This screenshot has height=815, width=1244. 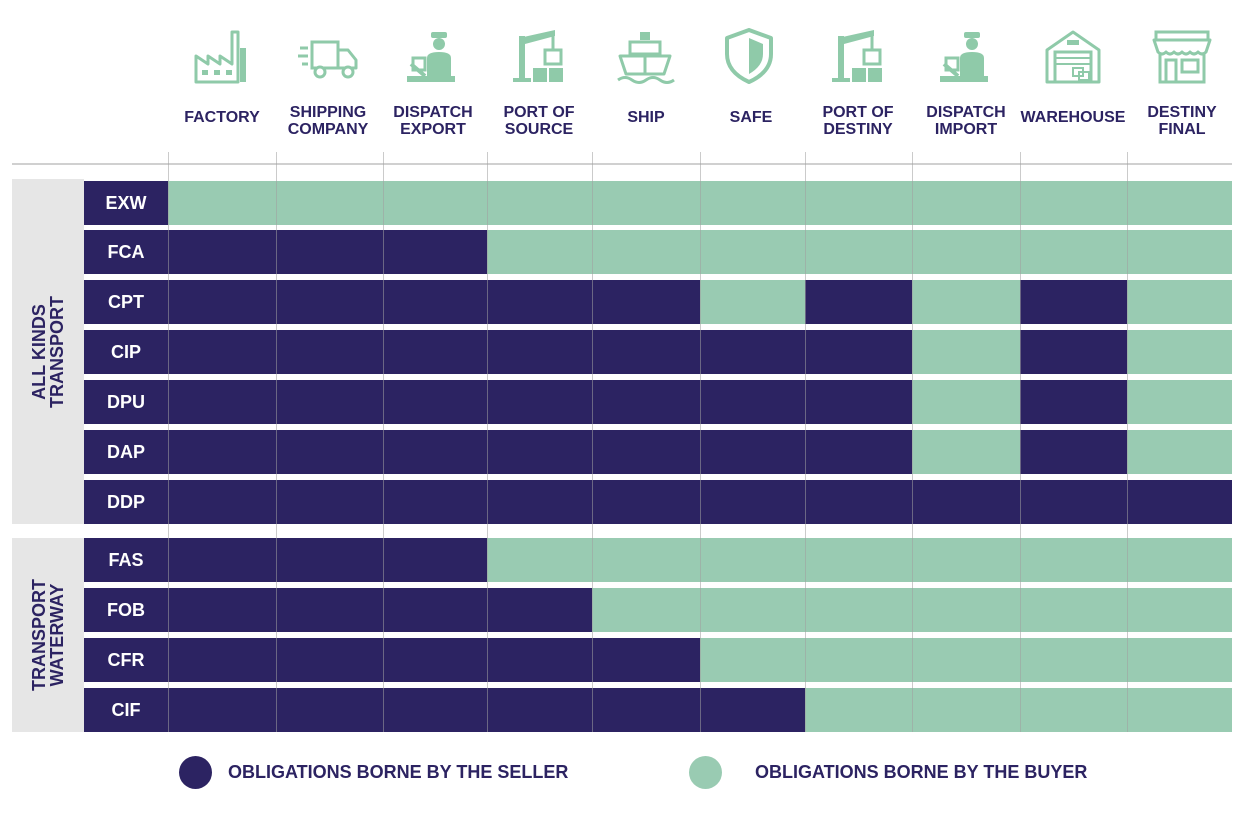 What do you see at coordinates (658, 352) in the screenshot?
I see `incoterm-row: CIP` at bounding box center [658, 352].